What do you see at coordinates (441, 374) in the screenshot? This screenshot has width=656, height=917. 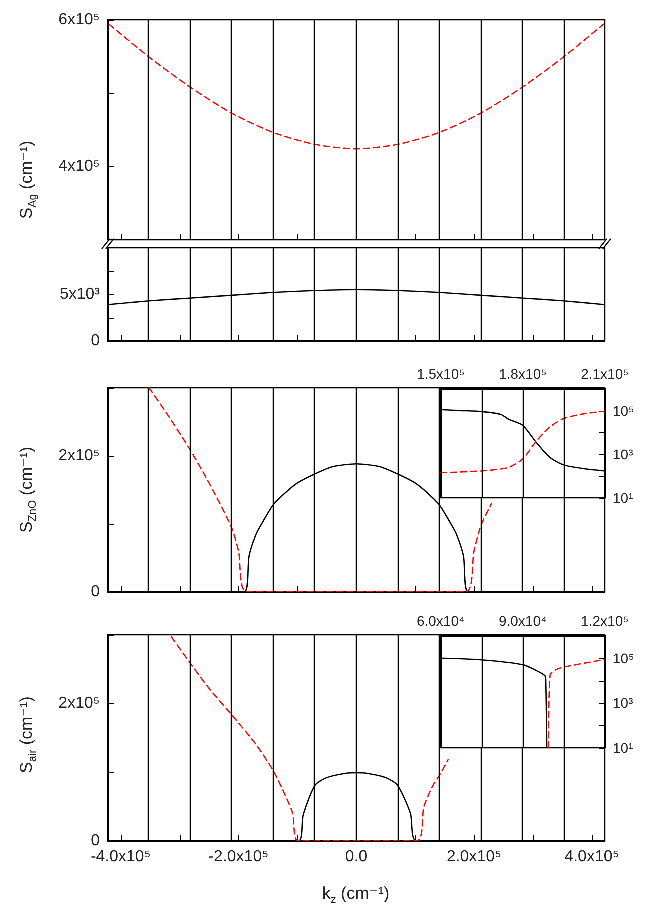 I see `x-tick-label: 1.5x10⁵` at bounding box center [441, 374].